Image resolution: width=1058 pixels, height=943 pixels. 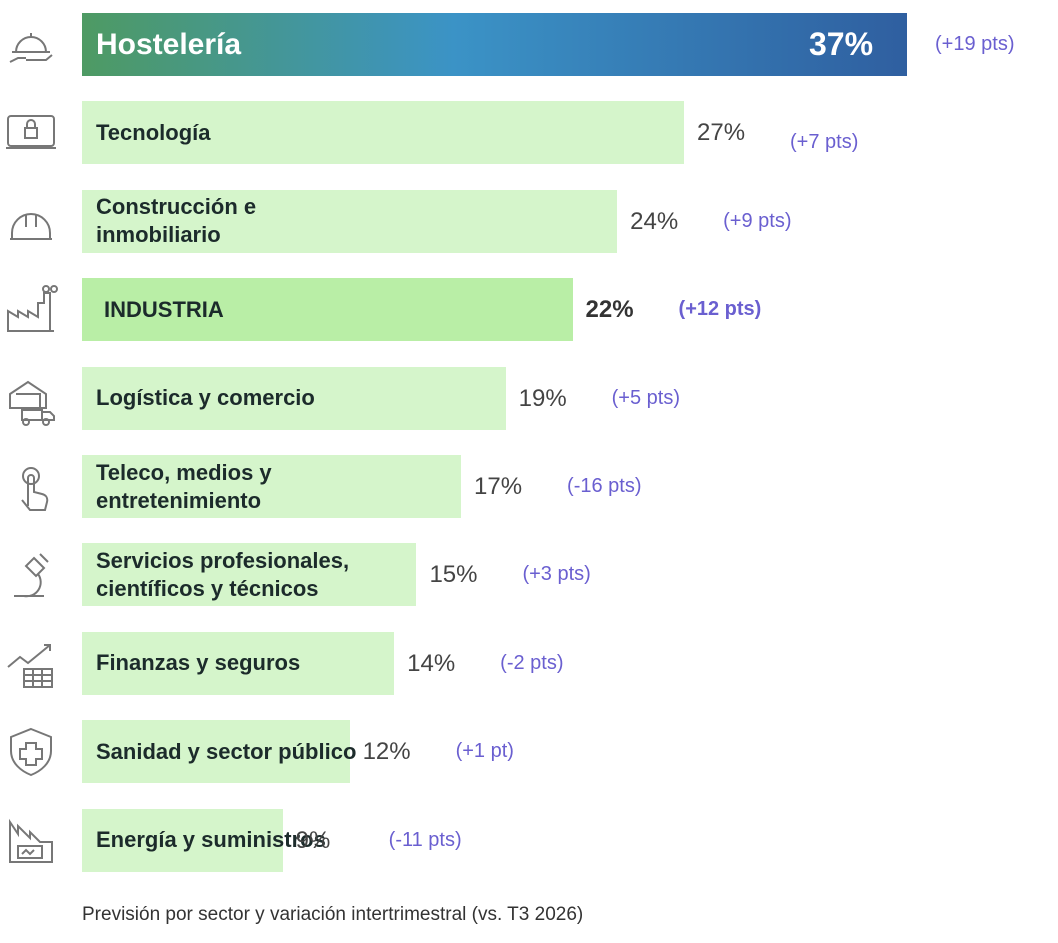 What do you see at coordinates (498, 486) in the screenshot?
I see `value-label: 17%` at bounding box center [498, 486].